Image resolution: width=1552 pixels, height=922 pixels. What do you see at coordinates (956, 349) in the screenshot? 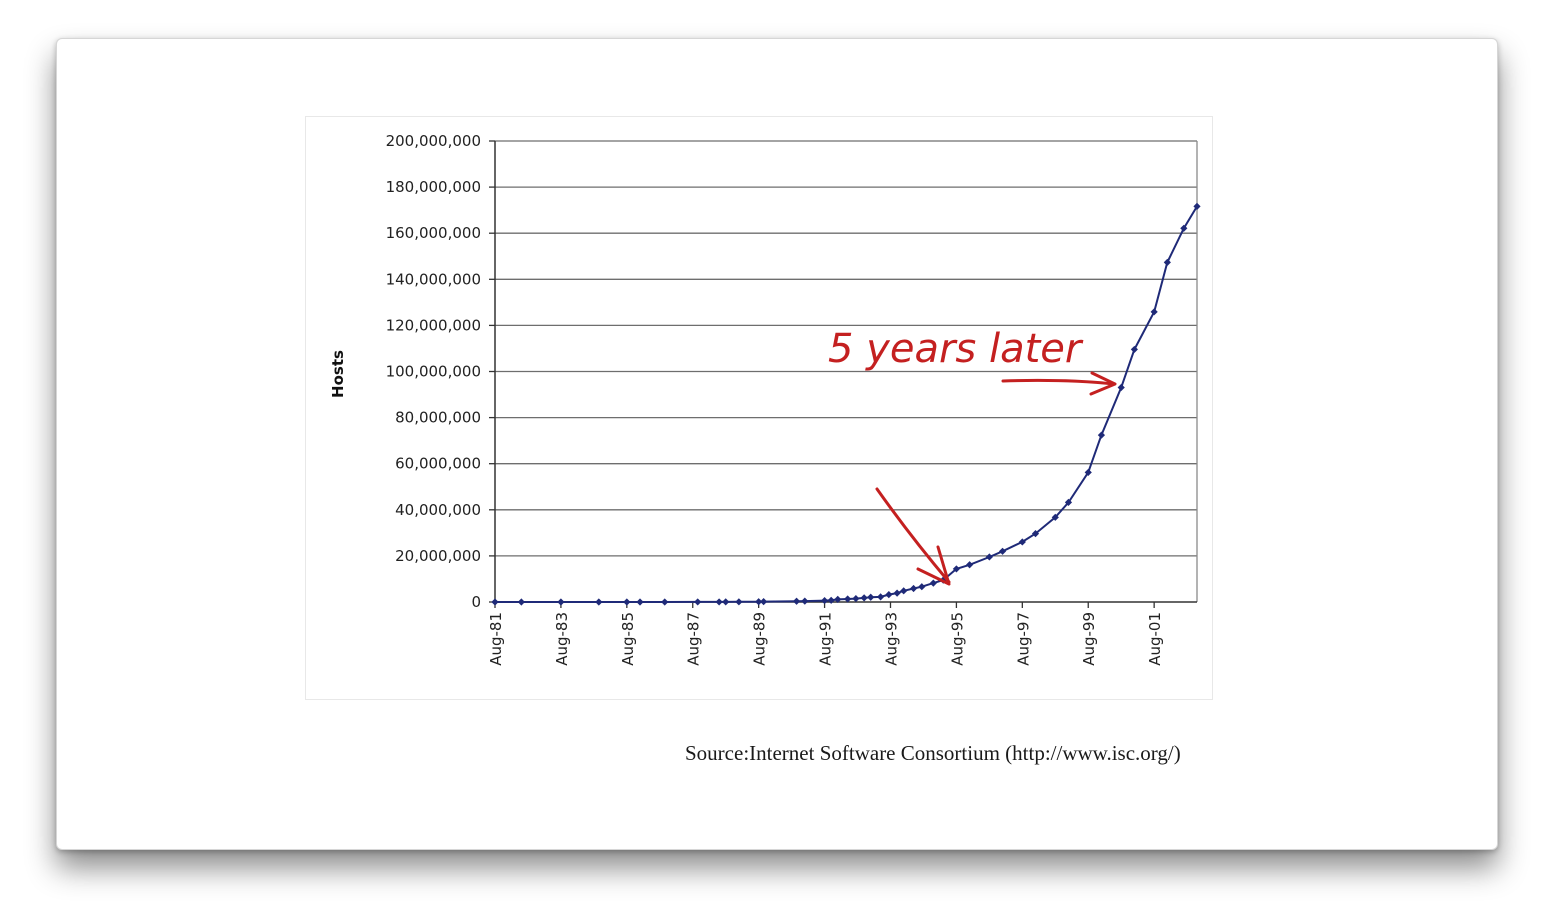
I see `annotation-five-years-later: 5 years later` at bounding box center [956, 349].